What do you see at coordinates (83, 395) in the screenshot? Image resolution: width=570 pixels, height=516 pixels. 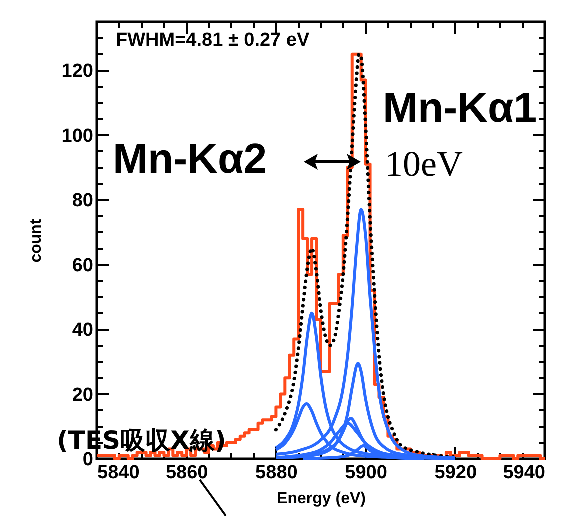 I see `y-tick-label: 20` at bounding box center [83, 395].